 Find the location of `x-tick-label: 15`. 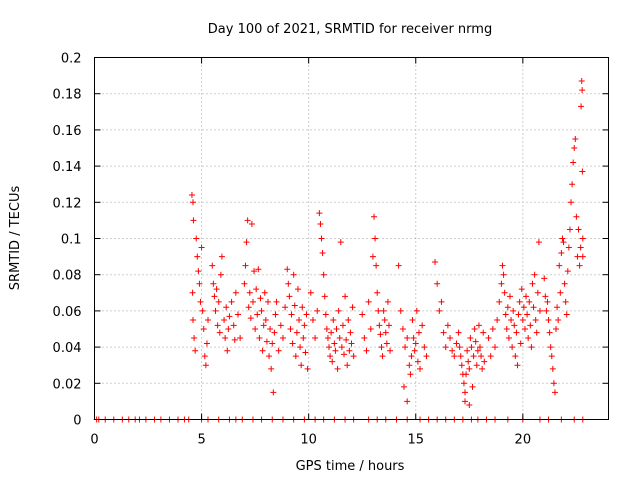

x-tick-label: 15 is located at coordinates (415, 440).